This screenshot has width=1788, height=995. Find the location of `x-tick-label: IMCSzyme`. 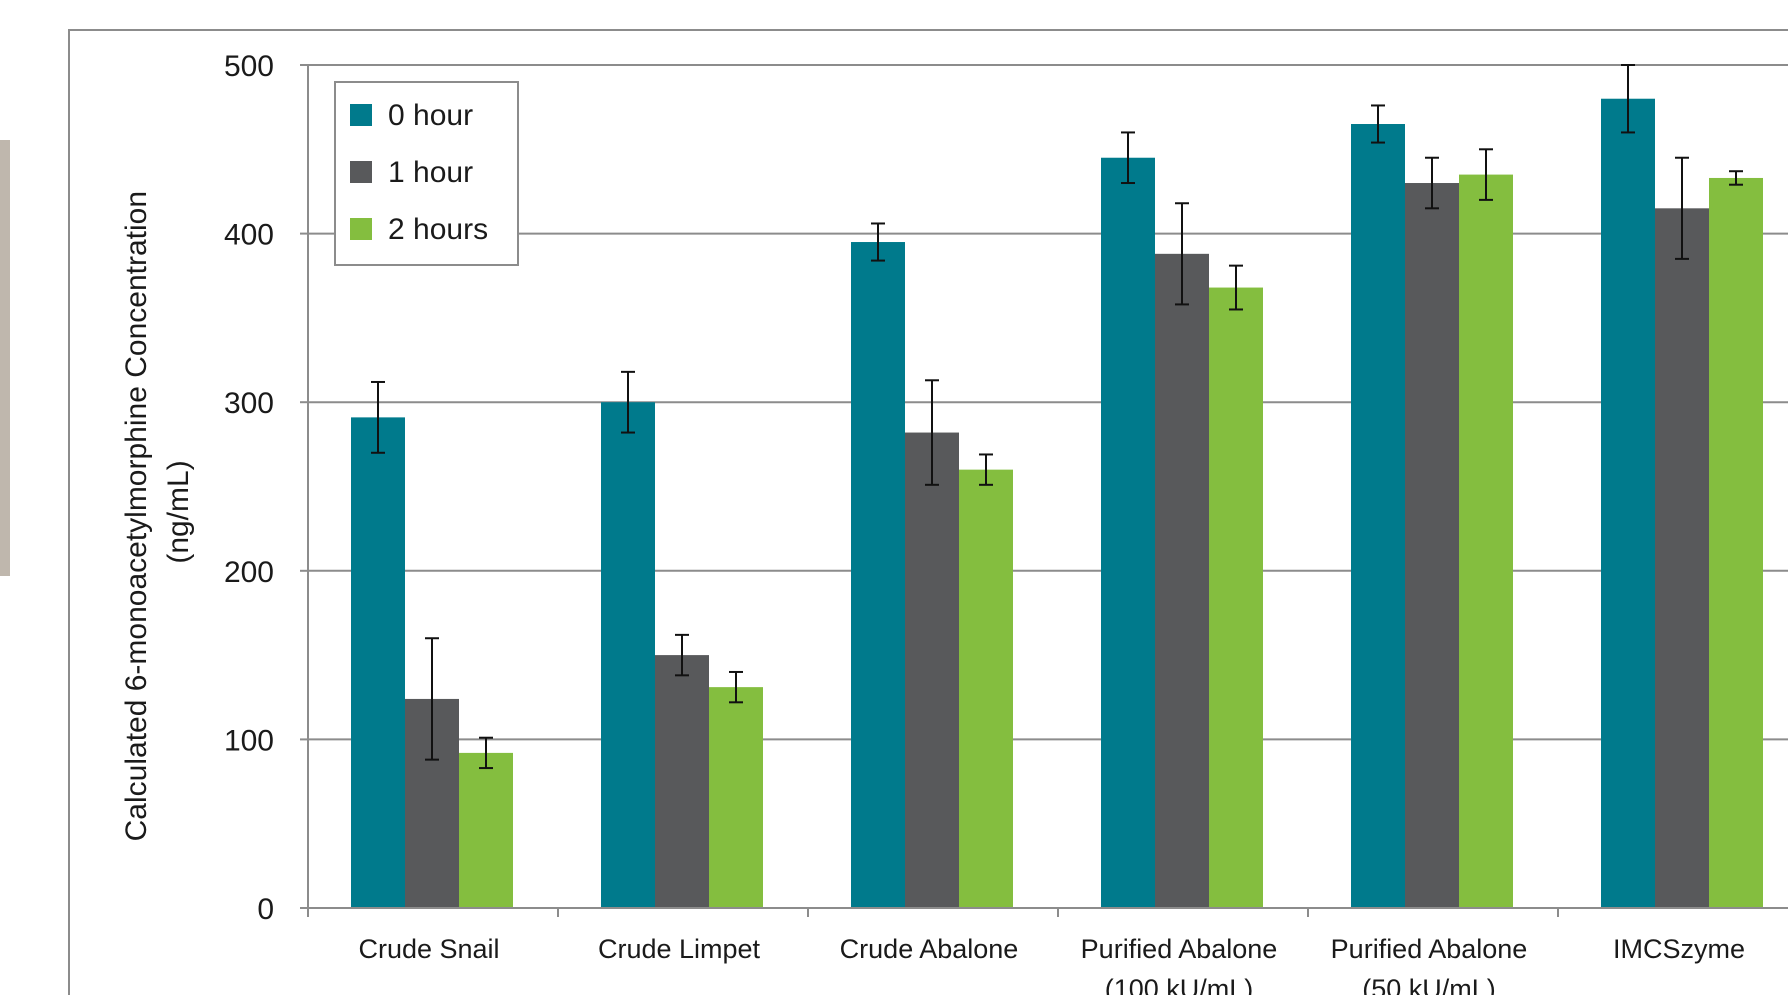

x-tick-label: IMCSzyme is located at coordinates (1679, 949).